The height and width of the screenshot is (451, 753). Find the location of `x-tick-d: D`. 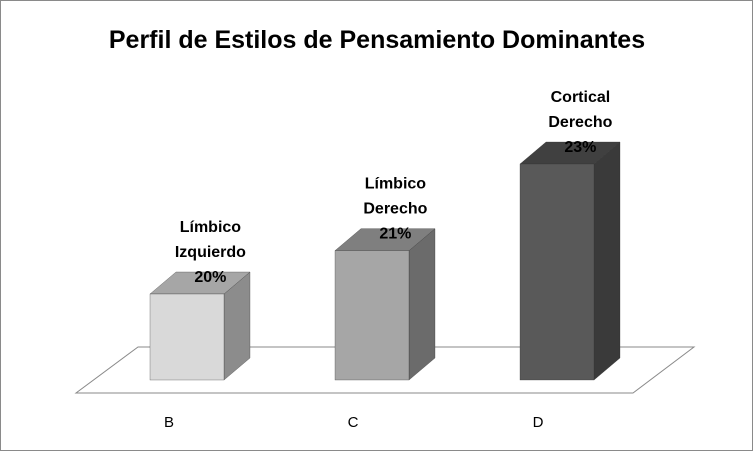

x-tick-d: D is located at coordinates (538, 422).